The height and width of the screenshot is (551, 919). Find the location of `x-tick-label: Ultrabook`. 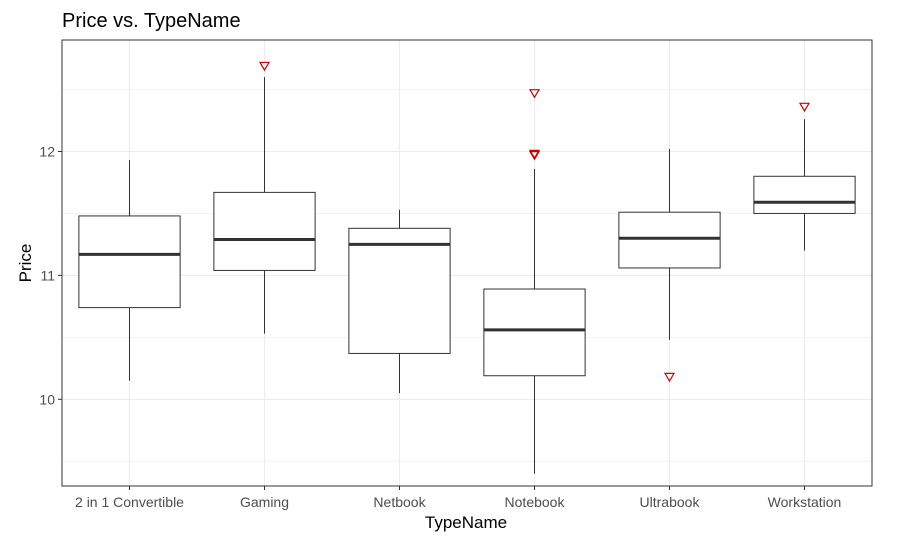

x-tick-label: Ultrabook is located at coordinates (670, 502).